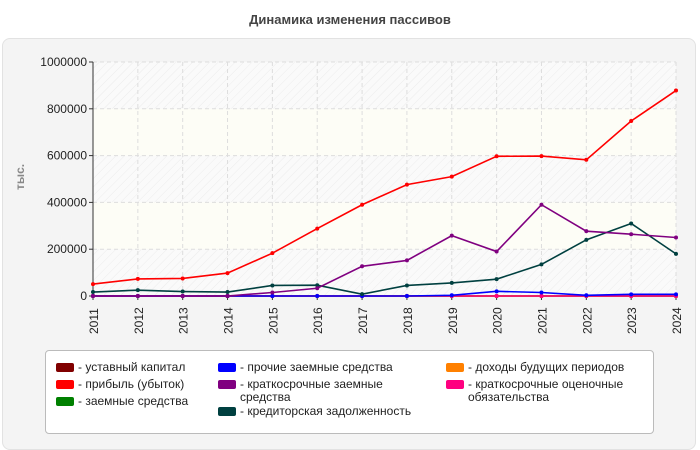 This screenshot has width=700, height=450. What do you see at coordinates (67, 109) in the screenshot?
I see `y-tick-label: 800000` at bounding box center [67, 109].